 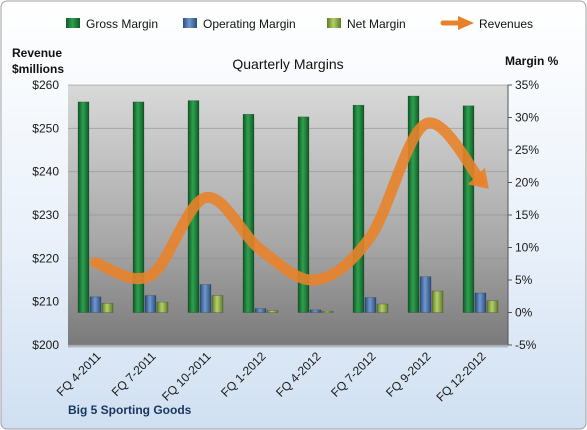 I want to click on revenue-point-fq-1-2012, so click(x=260, y=249).